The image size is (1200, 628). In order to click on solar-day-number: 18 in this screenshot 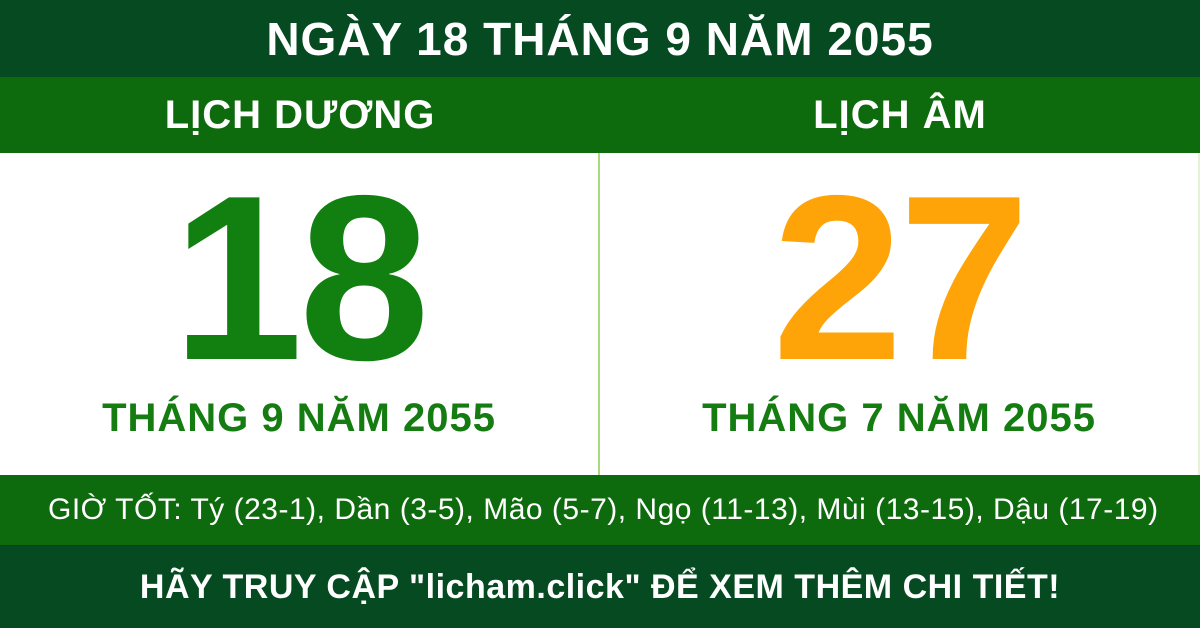, I will do `click(300, 277)`.